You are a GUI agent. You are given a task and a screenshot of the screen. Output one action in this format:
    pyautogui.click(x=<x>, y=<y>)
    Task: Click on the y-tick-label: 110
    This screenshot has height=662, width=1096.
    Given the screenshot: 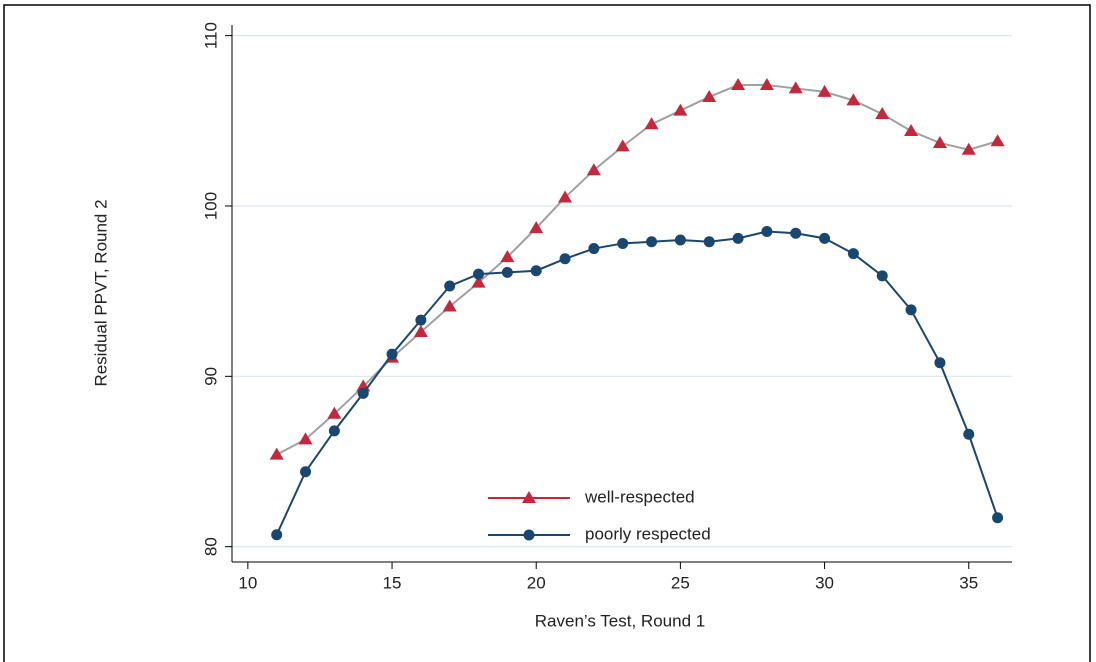 What is the action you would take?
    pyautogui.click(x=210, y=35)
    